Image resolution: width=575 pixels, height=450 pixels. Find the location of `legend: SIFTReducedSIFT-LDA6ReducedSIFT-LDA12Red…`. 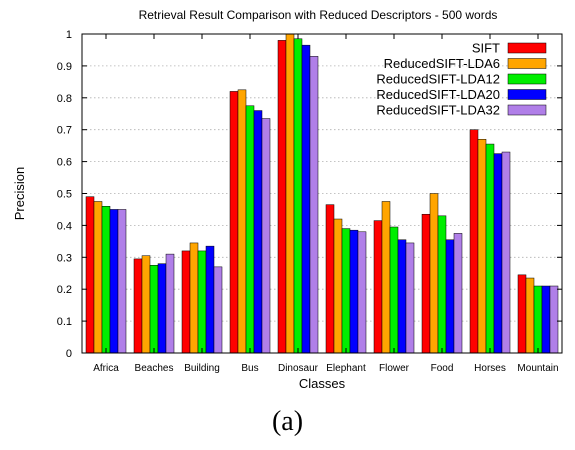

legend: SIFTReducedSIFT-LDA6ReducedSIFT-LDA12Red… is located at coordinates (461, 79).